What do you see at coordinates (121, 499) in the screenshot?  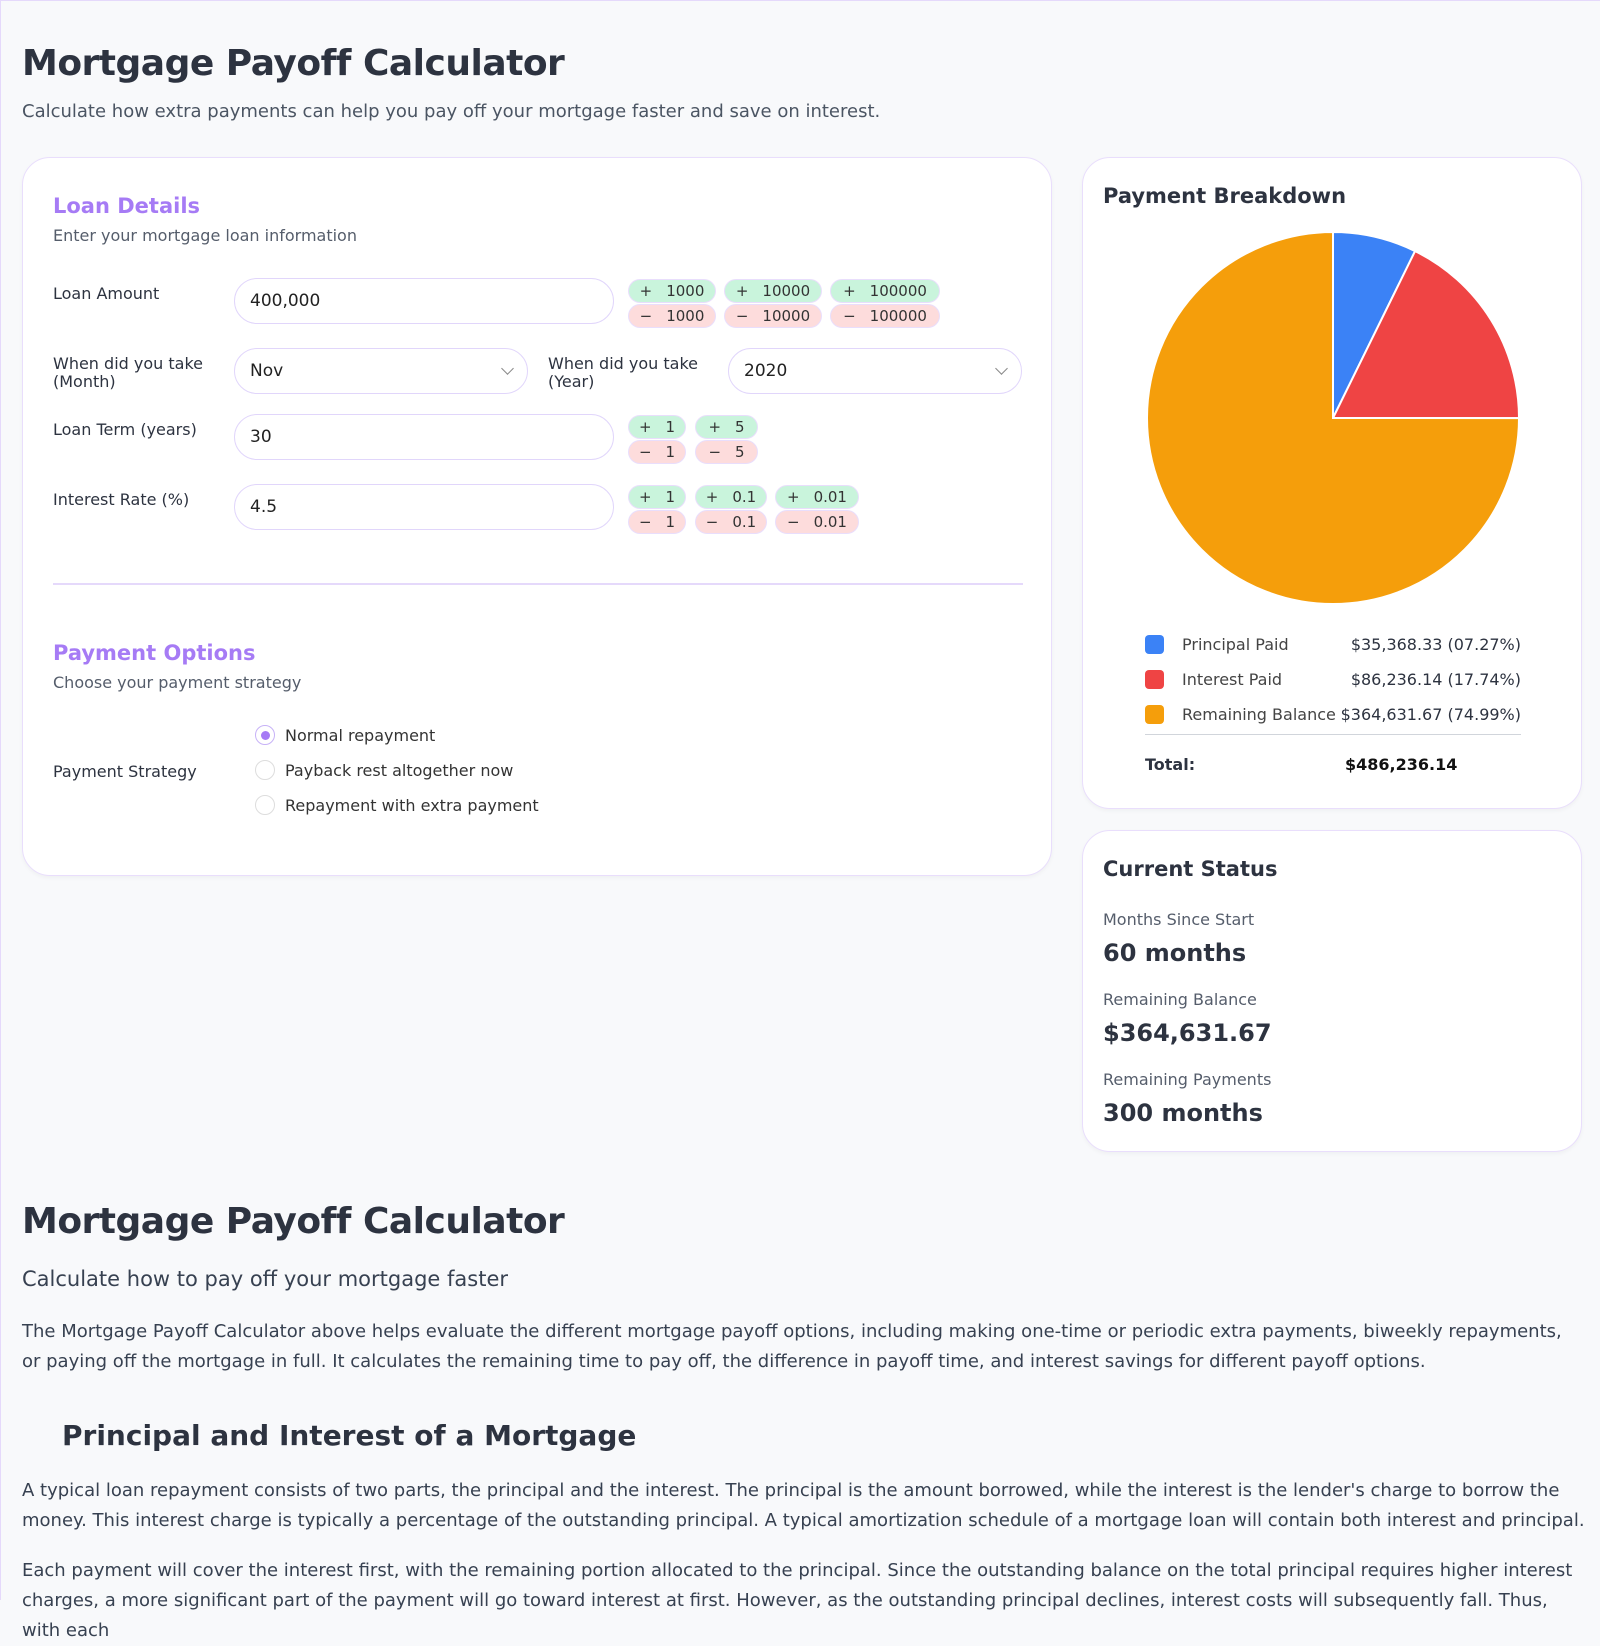 I see `rate-label: Interest Rate (%)` at bounding box center [121, 499].